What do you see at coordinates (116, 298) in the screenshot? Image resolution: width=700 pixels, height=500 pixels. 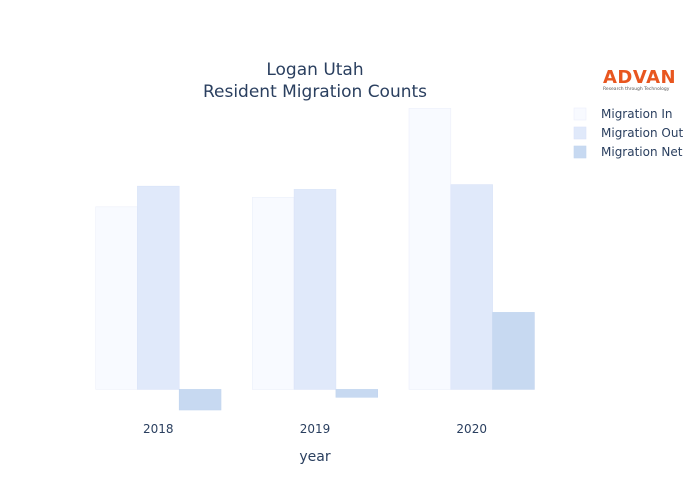 I see `bar-migration-in-2018` at bounding box center [116, 298].